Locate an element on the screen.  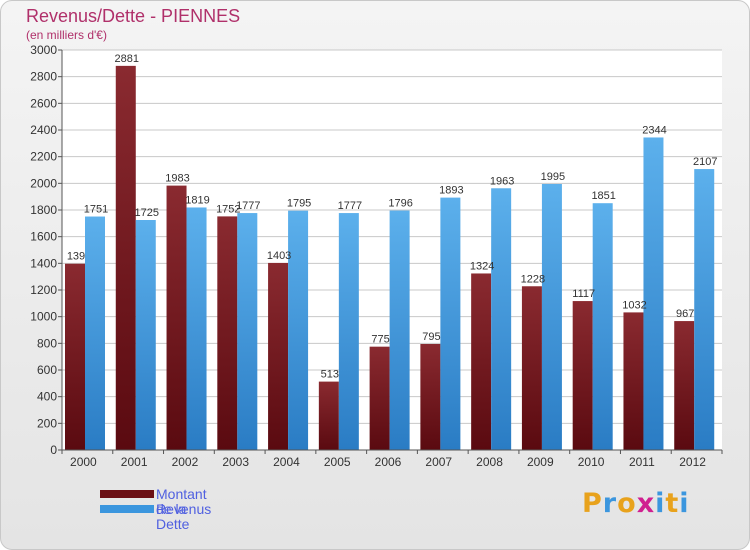
xtick-label-2000: 2000 is located at coordinates (83, 462).